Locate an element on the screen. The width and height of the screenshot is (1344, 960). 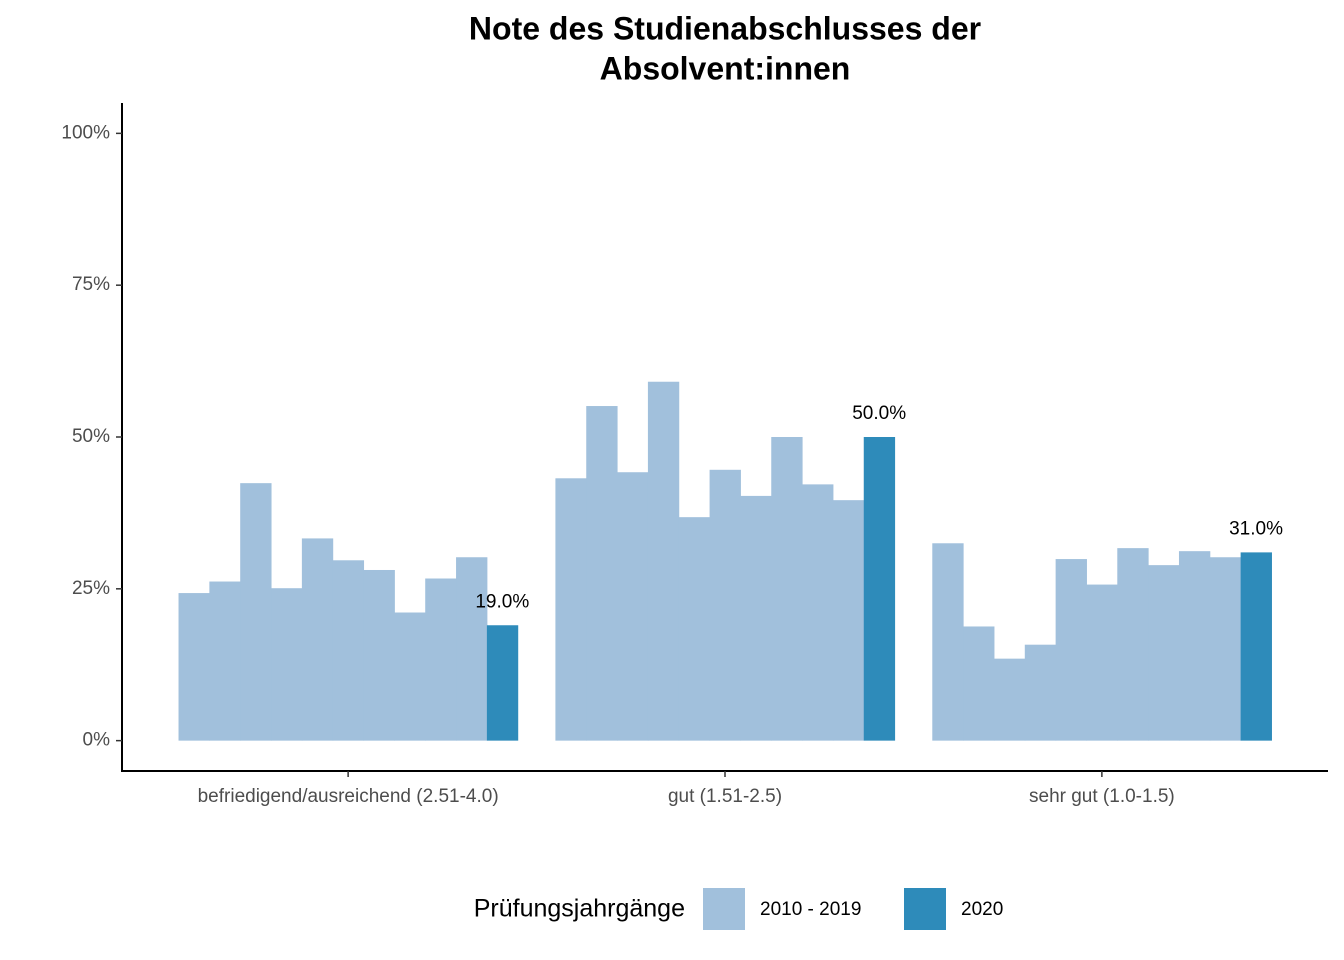
chart-title: Note des Studienabschlusses der is located at coordinates (725, 28).